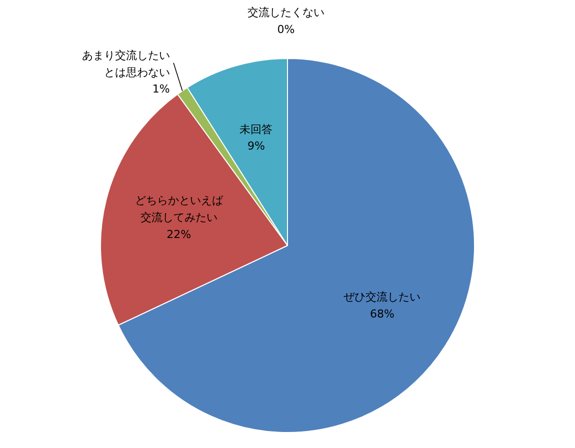 This screenshot has width=575, height=448. I want to click on data-label: 22%, so click(179, 234).